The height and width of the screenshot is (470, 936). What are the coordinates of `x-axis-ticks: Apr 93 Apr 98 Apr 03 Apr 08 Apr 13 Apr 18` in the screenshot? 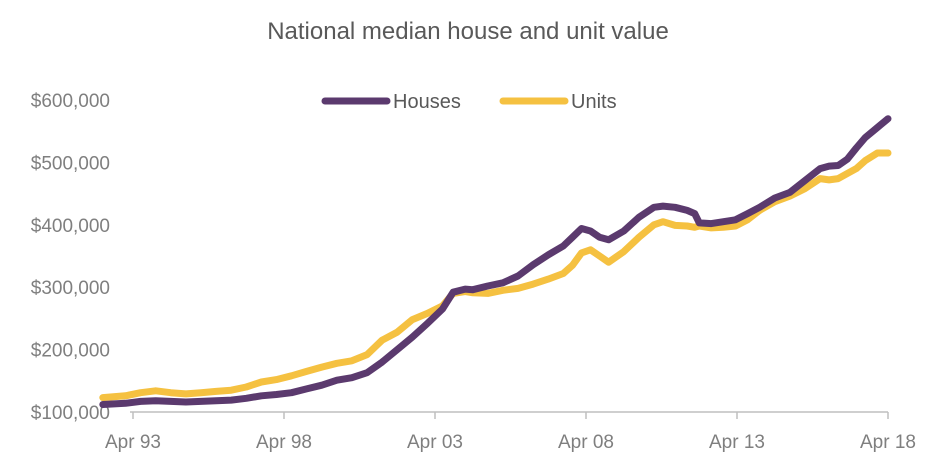 It's located at (510, 432).